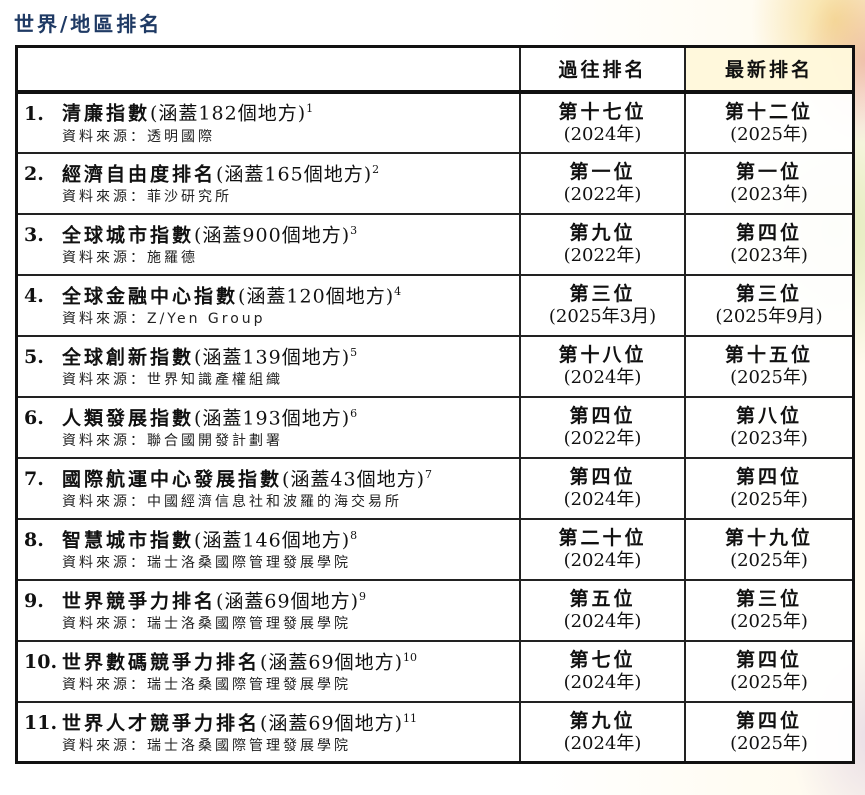  Describe the element at coordinates (272, 357) in the screenshot. I see `coverage: (涵蓋139個地方)` at that location.